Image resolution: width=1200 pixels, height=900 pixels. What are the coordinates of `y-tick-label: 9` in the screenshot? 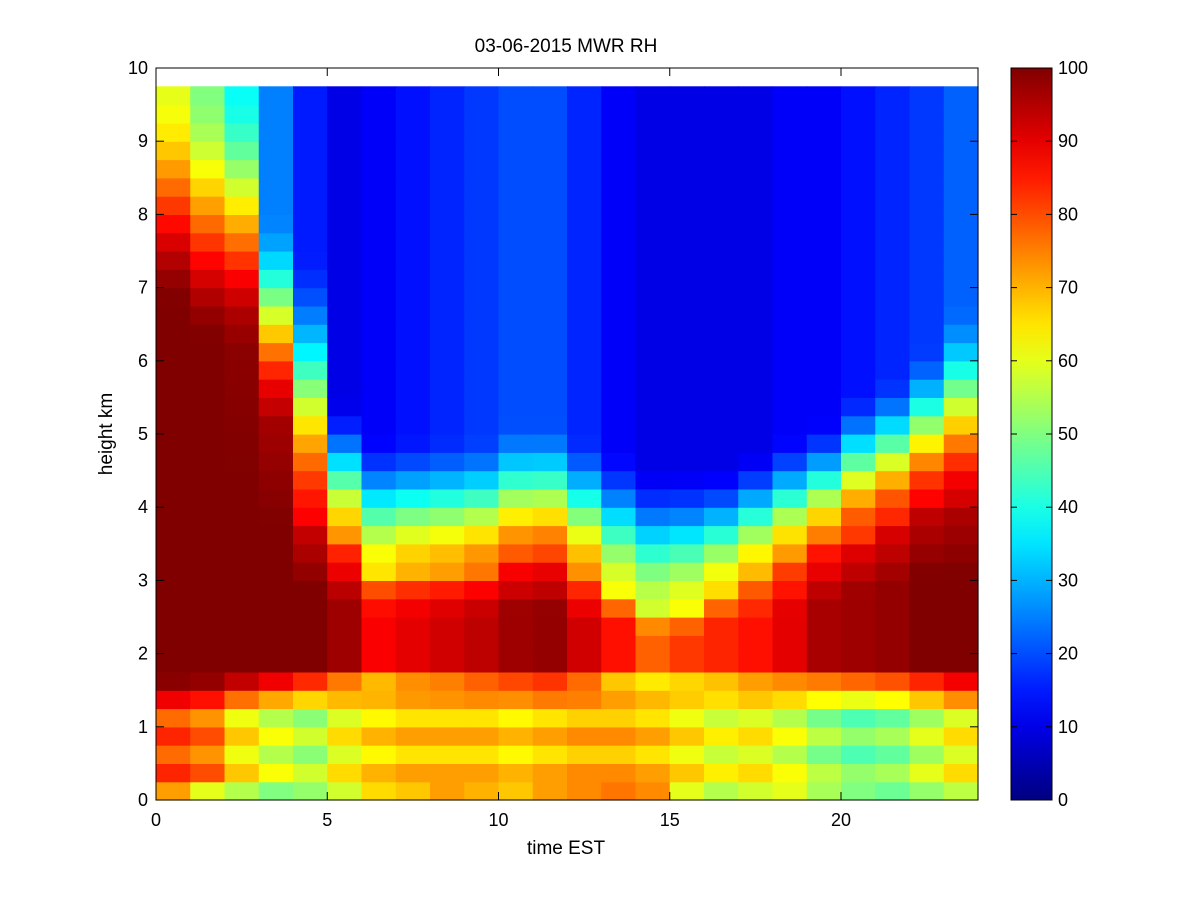 It's located at (143, 141).